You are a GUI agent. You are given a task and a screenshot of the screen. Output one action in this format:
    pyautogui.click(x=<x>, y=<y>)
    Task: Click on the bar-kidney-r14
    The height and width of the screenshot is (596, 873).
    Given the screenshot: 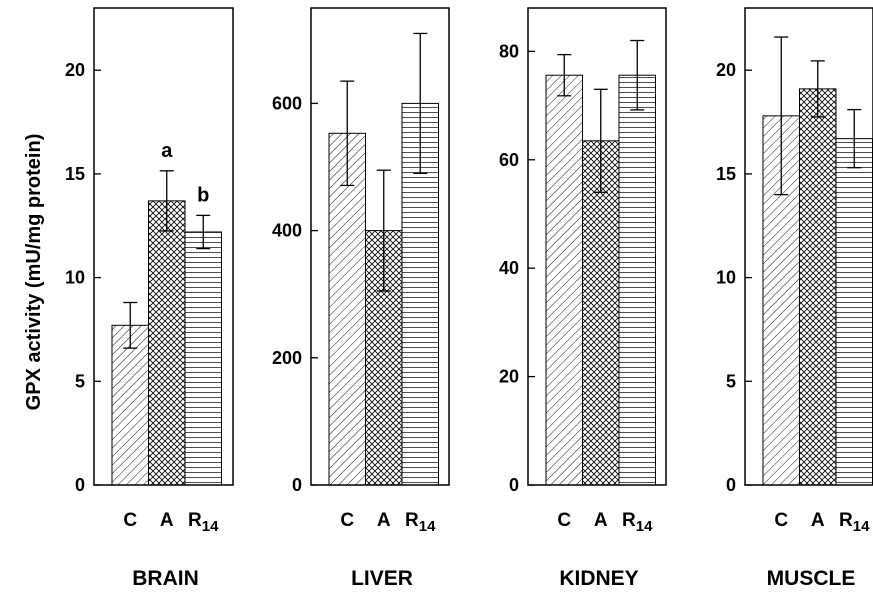 What is the action you would take?
    pyautogui.click(x=637, y=280)
    